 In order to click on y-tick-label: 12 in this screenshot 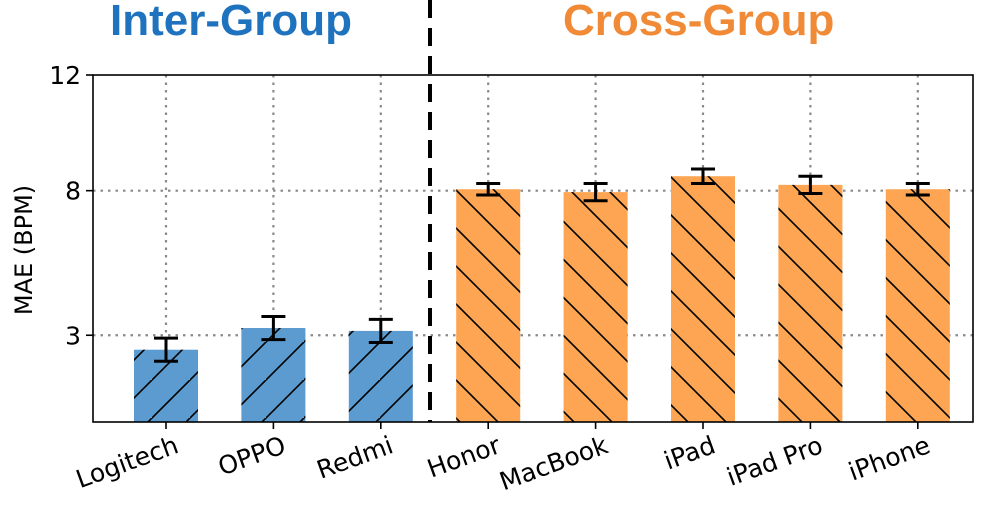, I will do `click(65, 75)`.